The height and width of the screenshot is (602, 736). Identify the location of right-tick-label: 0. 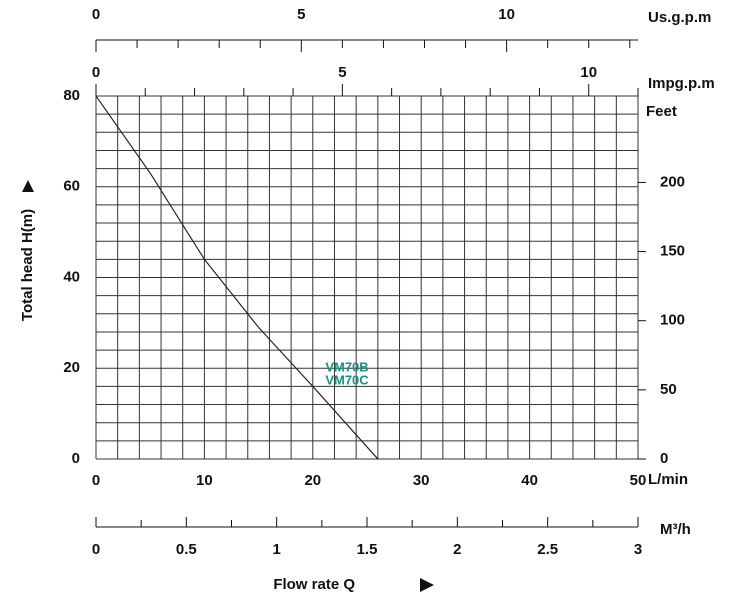
(664, 458).